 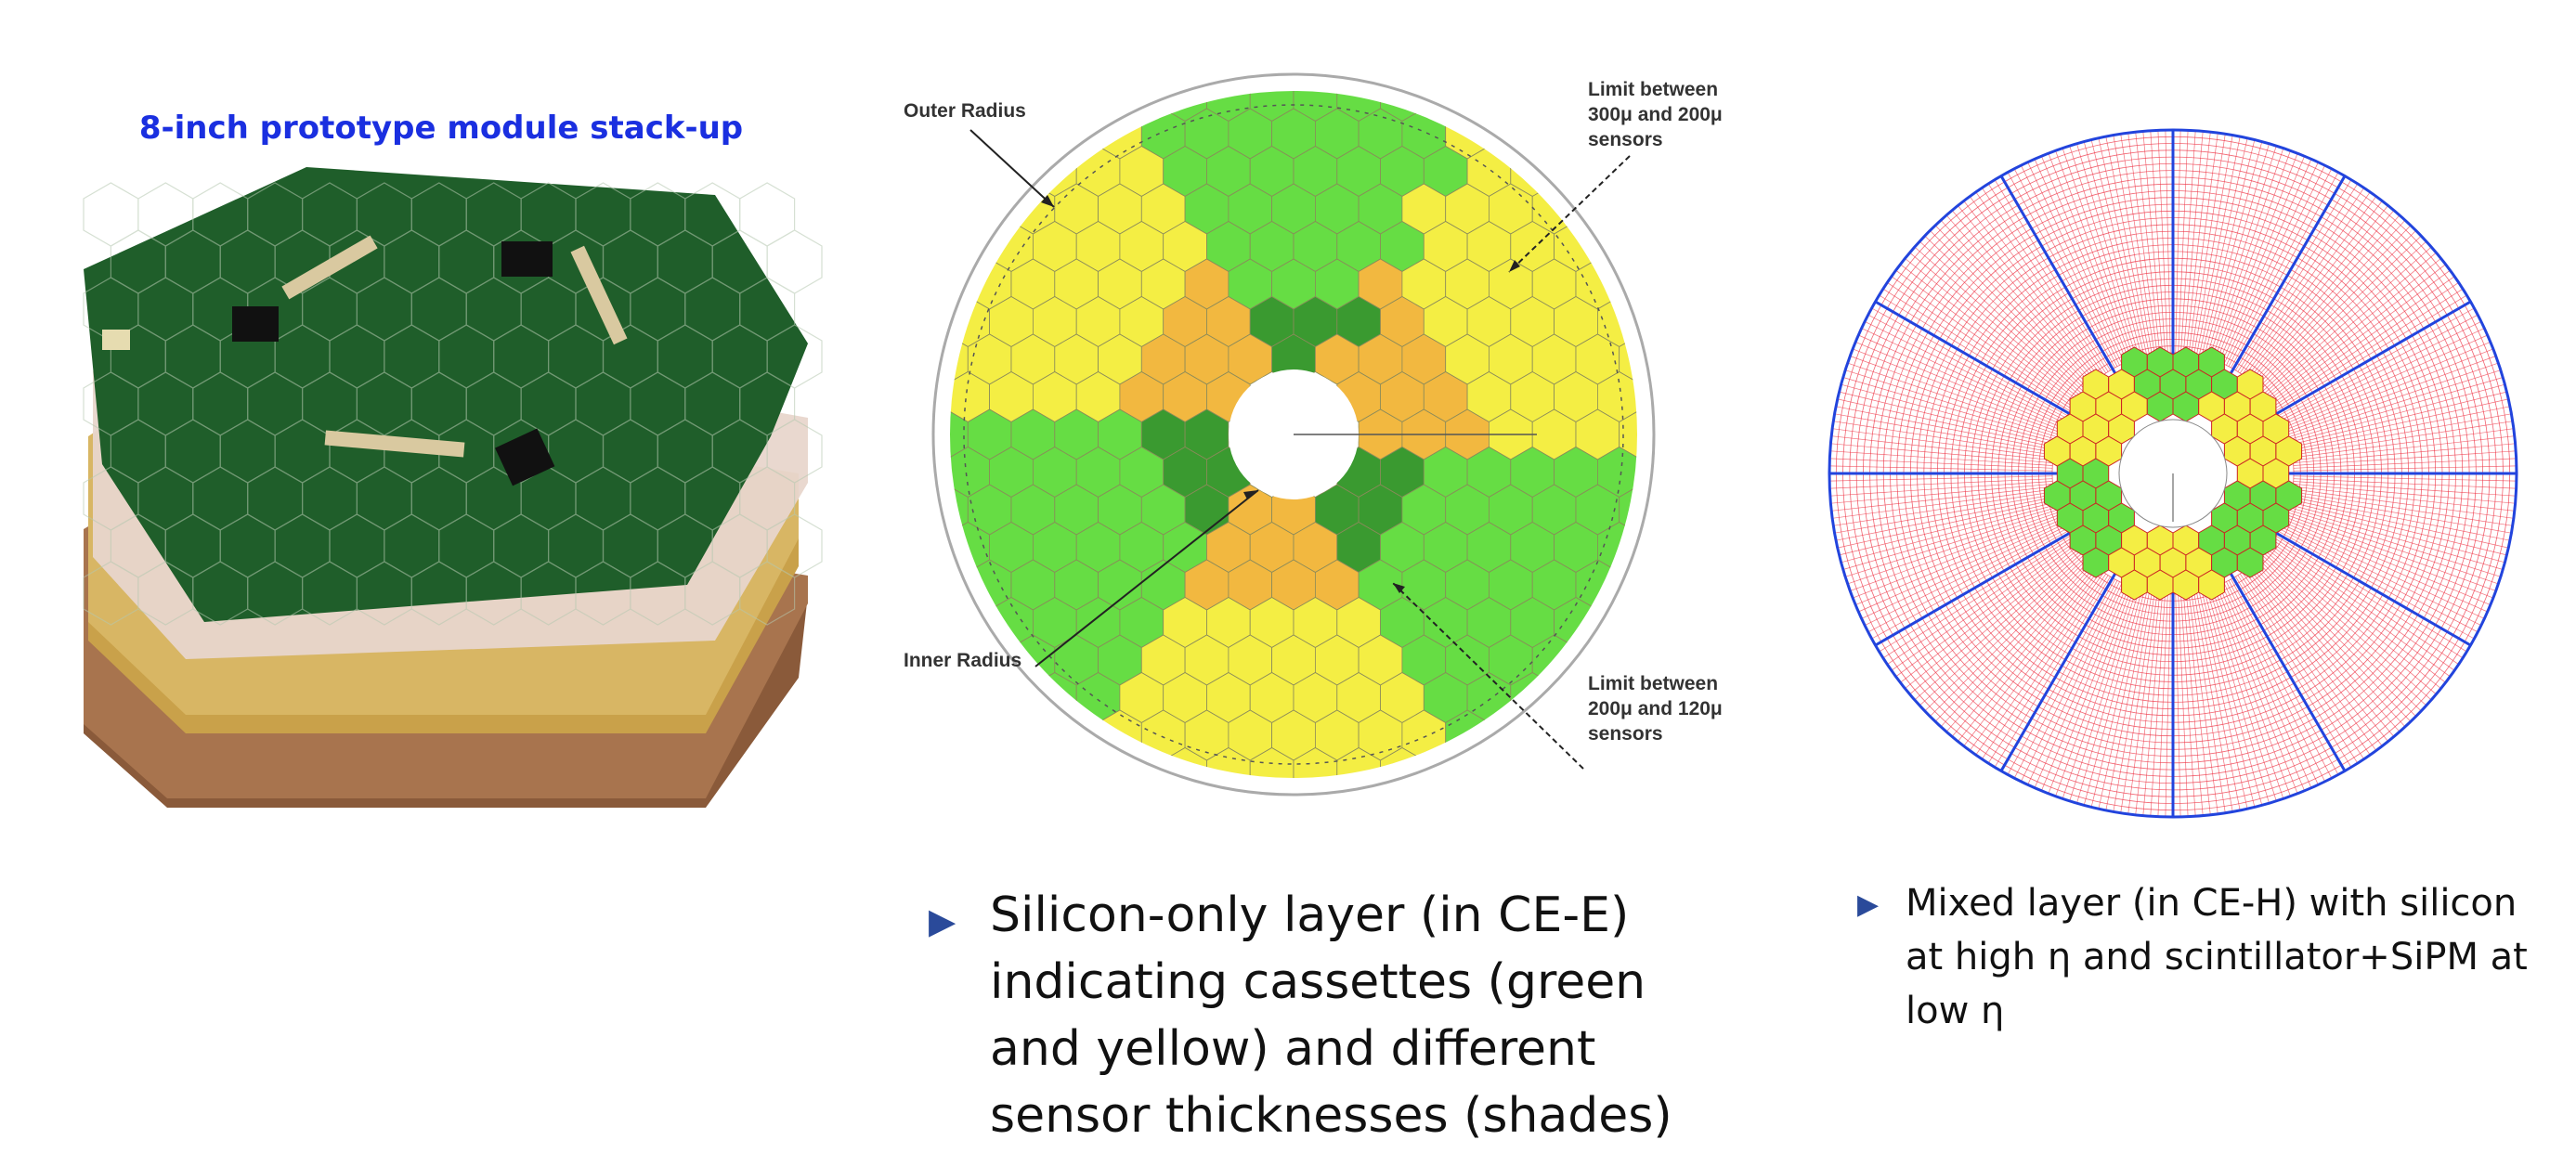 I want to click on pcb-hexaboard, so click(x=446, y=394).